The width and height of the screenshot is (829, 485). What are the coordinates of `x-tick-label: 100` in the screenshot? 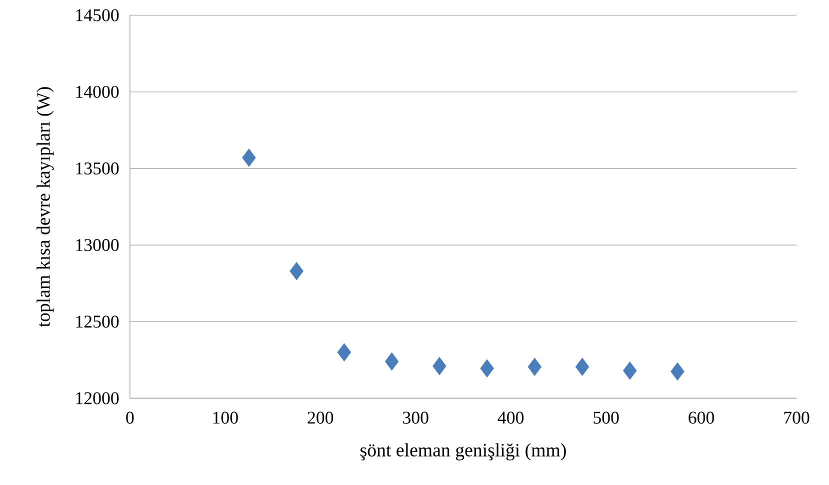 It's located at (225, 418).